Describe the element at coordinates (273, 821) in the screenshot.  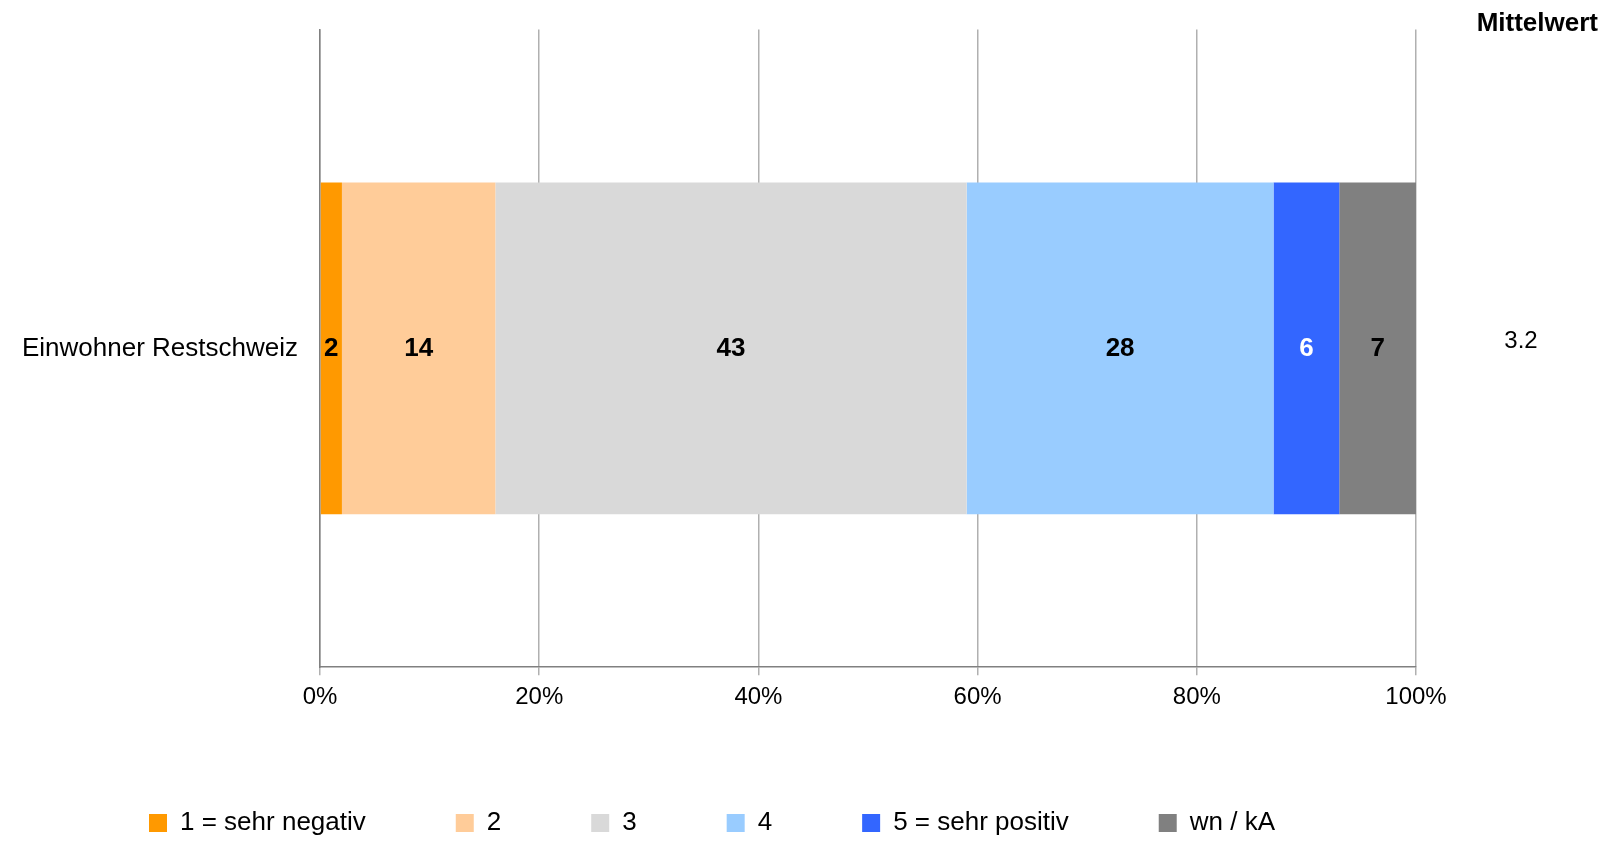
I see `legend-label: 1 = sehr negativ` at that location.